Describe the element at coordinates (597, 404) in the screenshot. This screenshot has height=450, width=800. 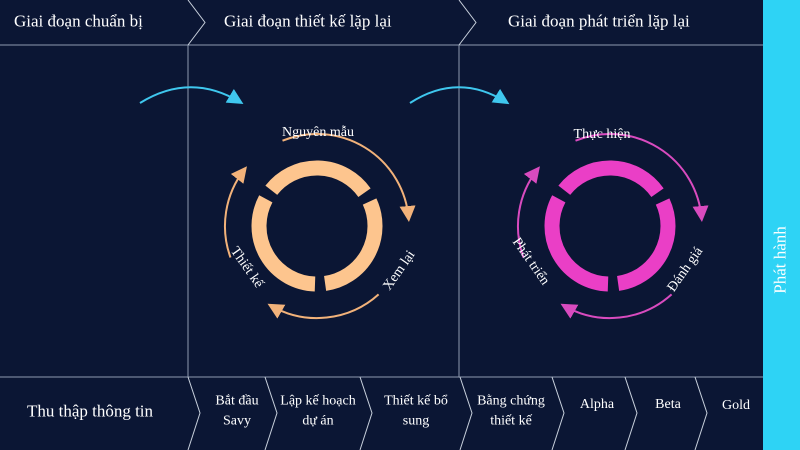
I see `step-label: Alpha` at that location.